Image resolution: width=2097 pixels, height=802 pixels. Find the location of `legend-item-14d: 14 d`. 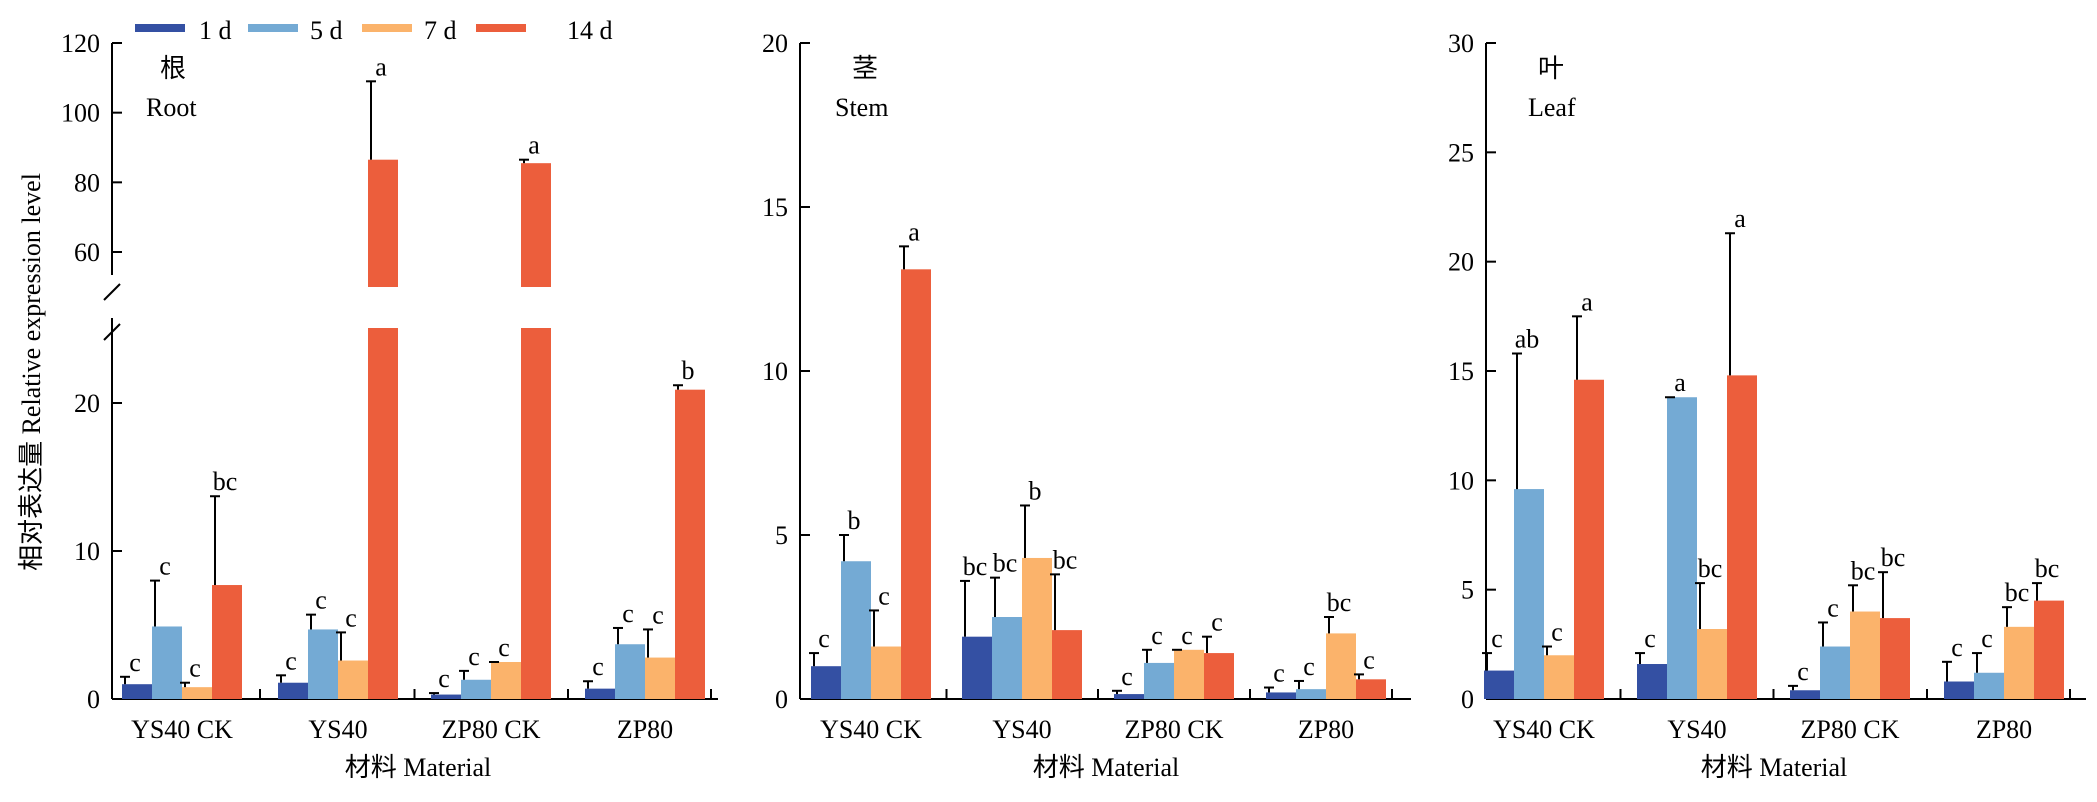

legend-item-14d: 14 d is located at coordinates (544, 30).